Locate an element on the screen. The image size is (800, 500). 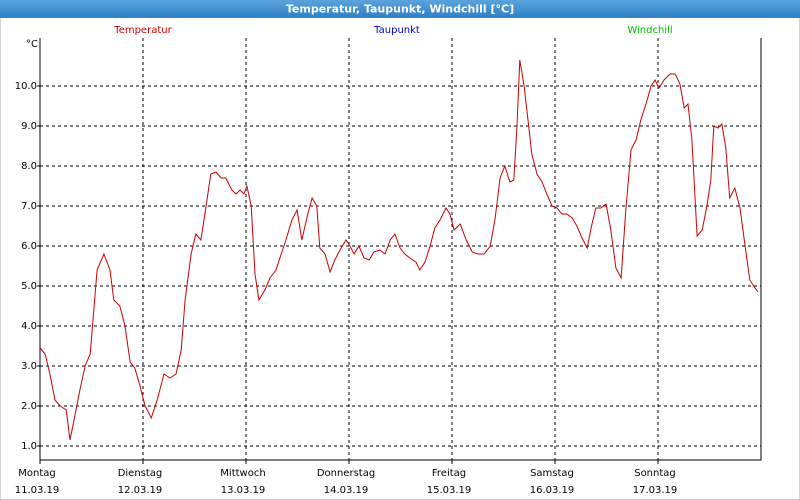
y-tick-label: 5.0 is located at coordinates (29, 286).